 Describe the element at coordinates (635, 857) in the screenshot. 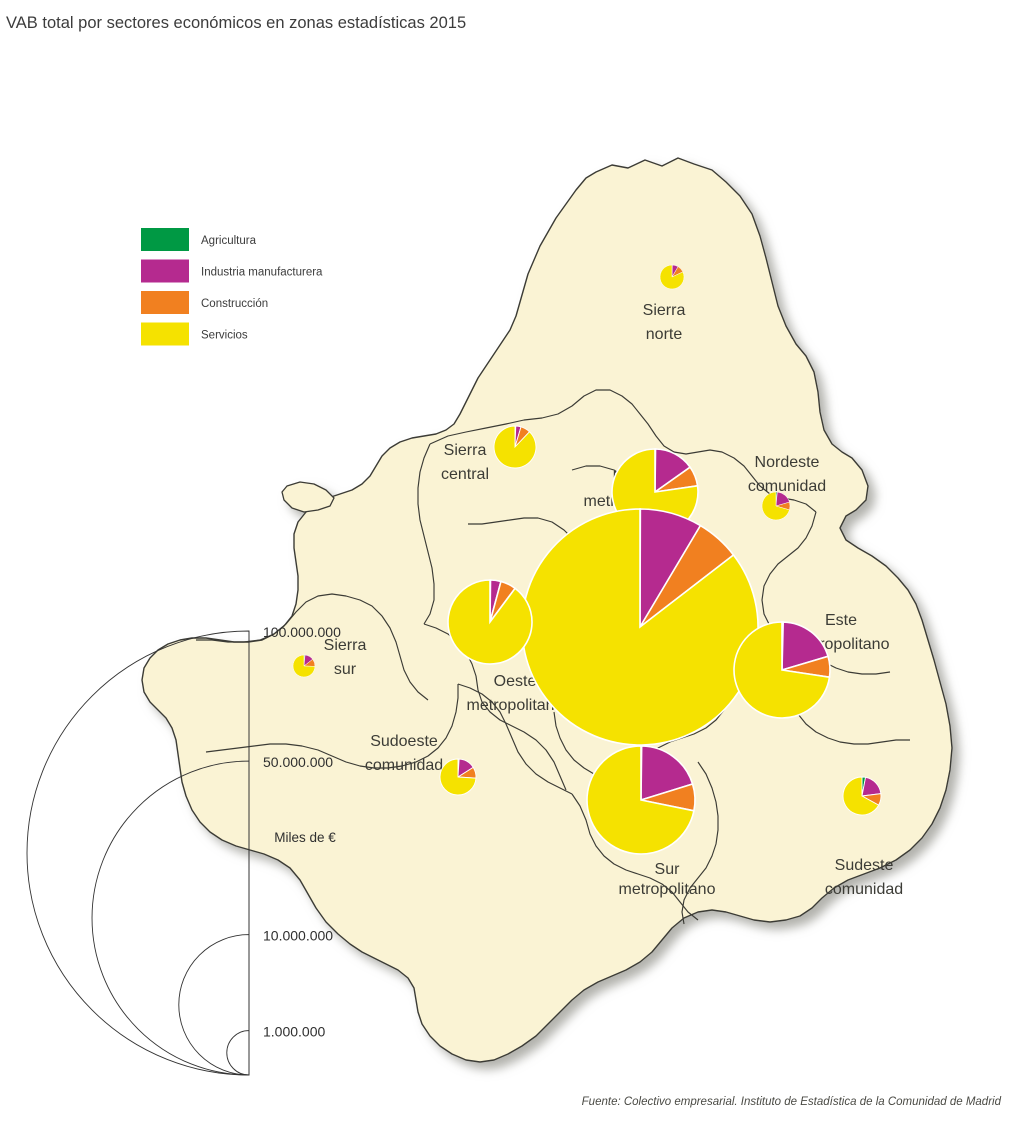

I see `boundary-sur-metropolitano` at that location.